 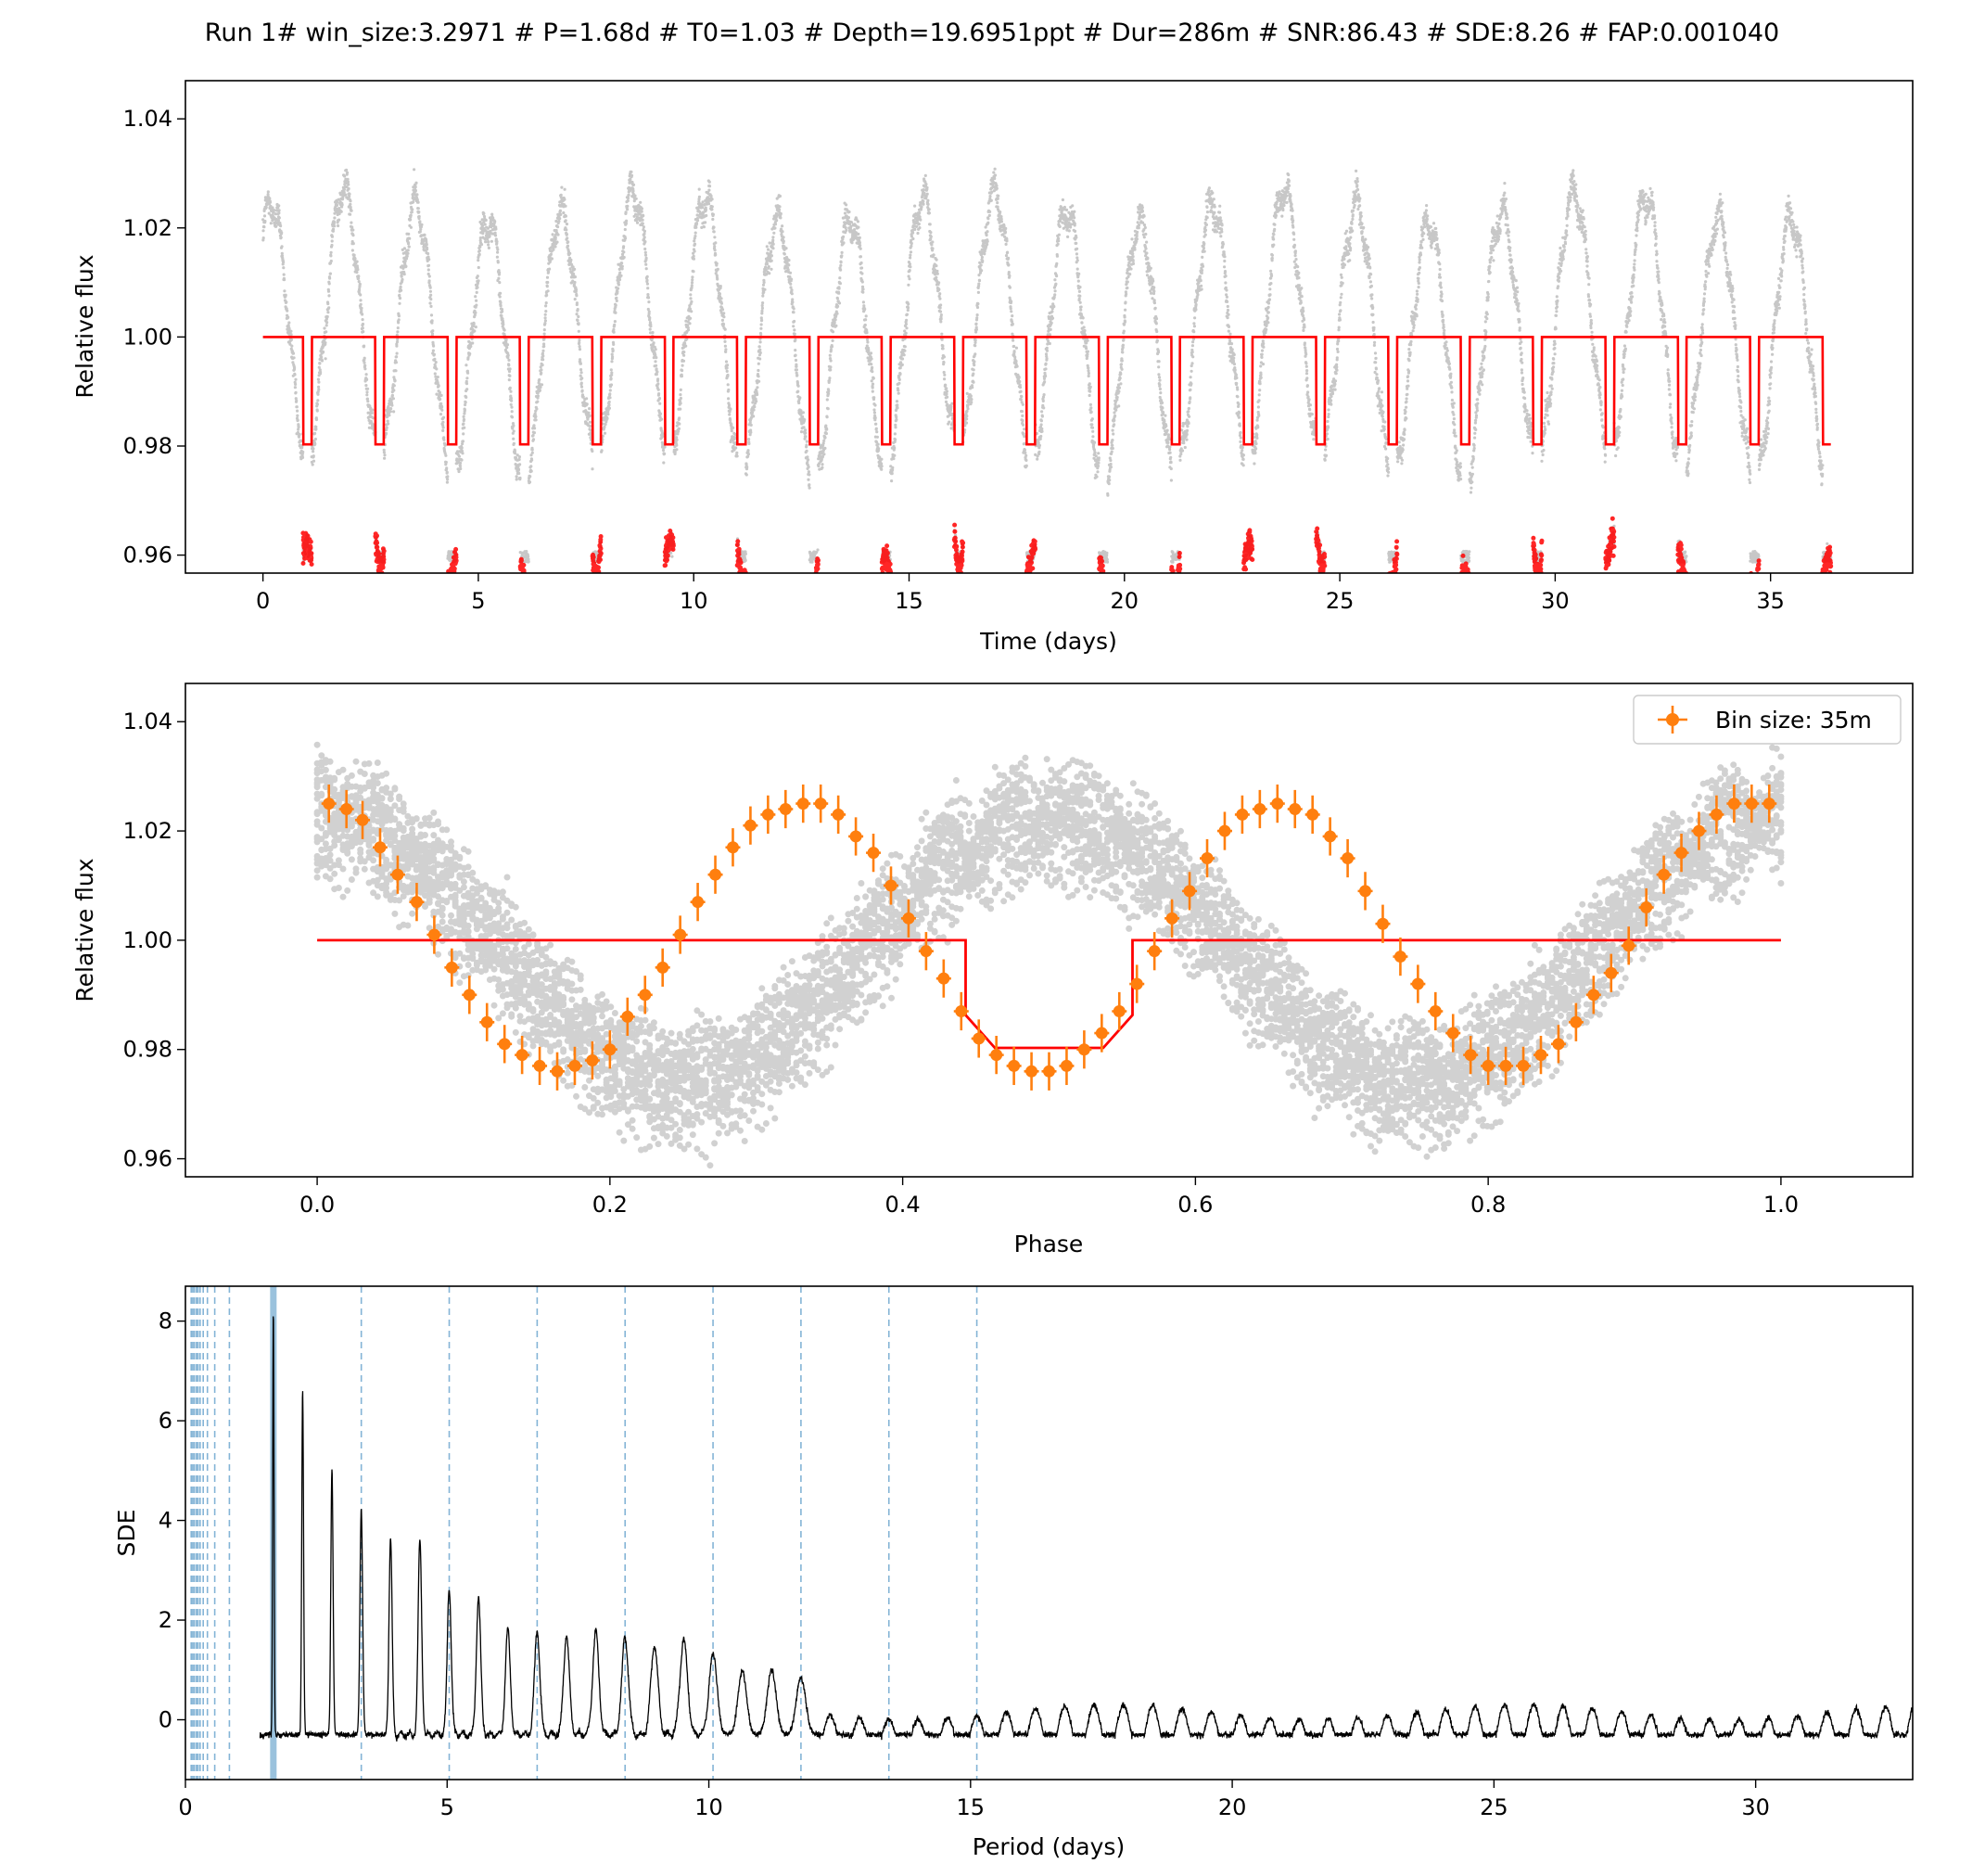 I want to click on light-curve-xtick-label: 5, so click(x=478, y=601).